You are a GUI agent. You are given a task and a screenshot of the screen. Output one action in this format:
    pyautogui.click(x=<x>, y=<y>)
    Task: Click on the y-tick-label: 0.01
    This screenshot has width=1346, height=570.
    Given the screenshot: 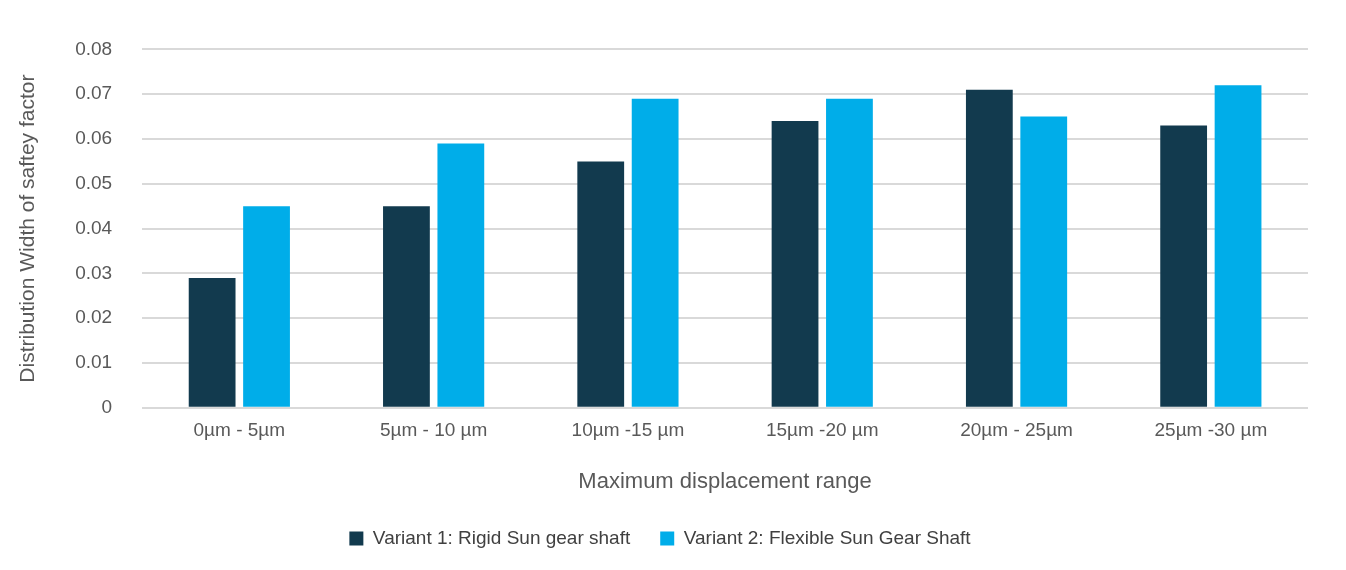 What is the action you would take?
    pyautogui.click(x=94, y=362)
    